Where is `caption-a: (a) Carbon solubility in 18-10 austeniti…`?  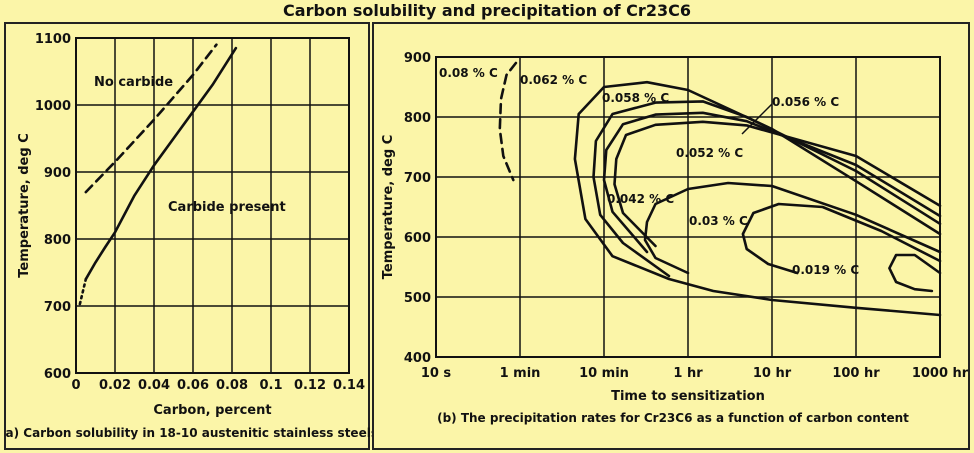 caption-a: (a) Carbon solubility in 18-10 austeniti… is located at coordinates (189, 433).